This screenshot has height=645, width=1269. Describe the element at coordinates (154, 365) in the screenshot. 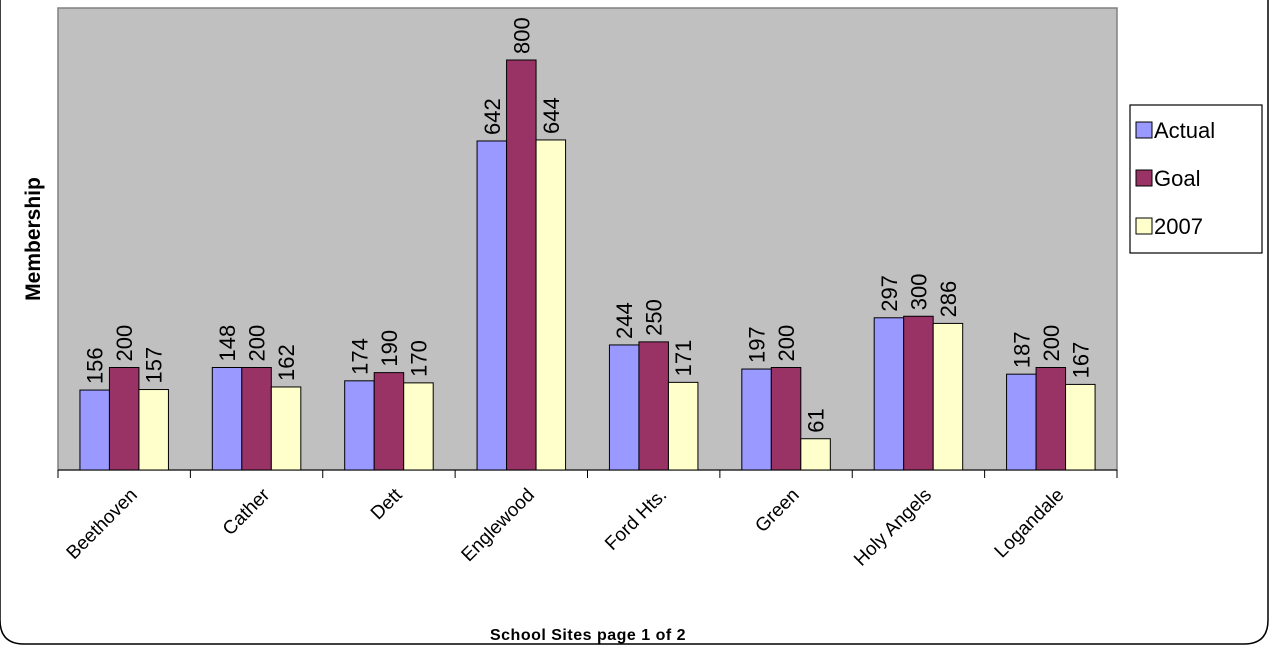

I see `data-label: 157` at that location.